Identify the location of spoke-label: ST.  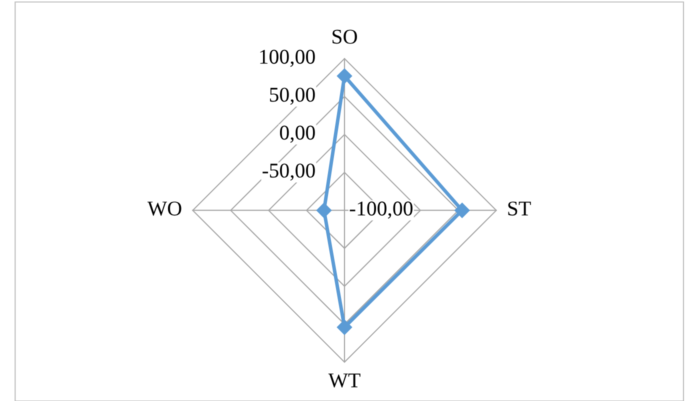
(519, 209).